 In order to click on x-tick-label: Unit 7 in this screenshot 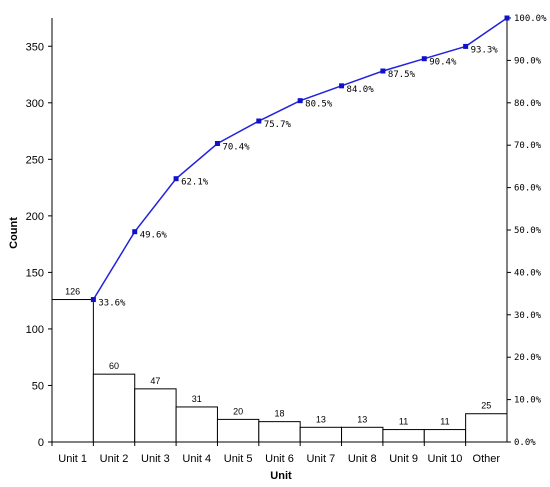, I will do `click(320, 459)`.